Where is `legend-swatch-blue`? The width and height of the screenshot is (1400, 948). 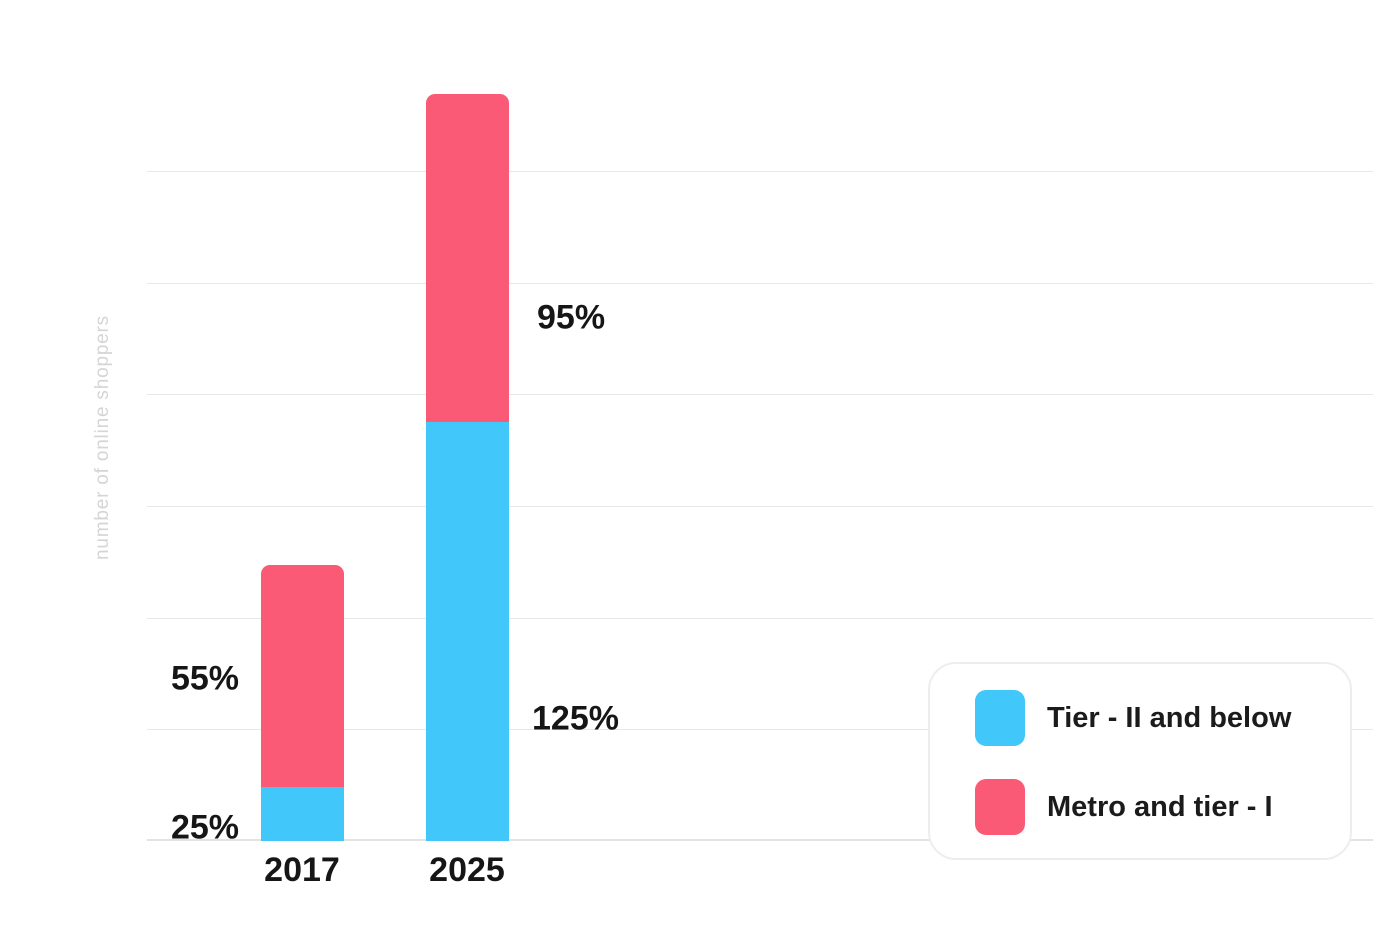
legend-swatch-blue is located at coordinates (1000, 718).